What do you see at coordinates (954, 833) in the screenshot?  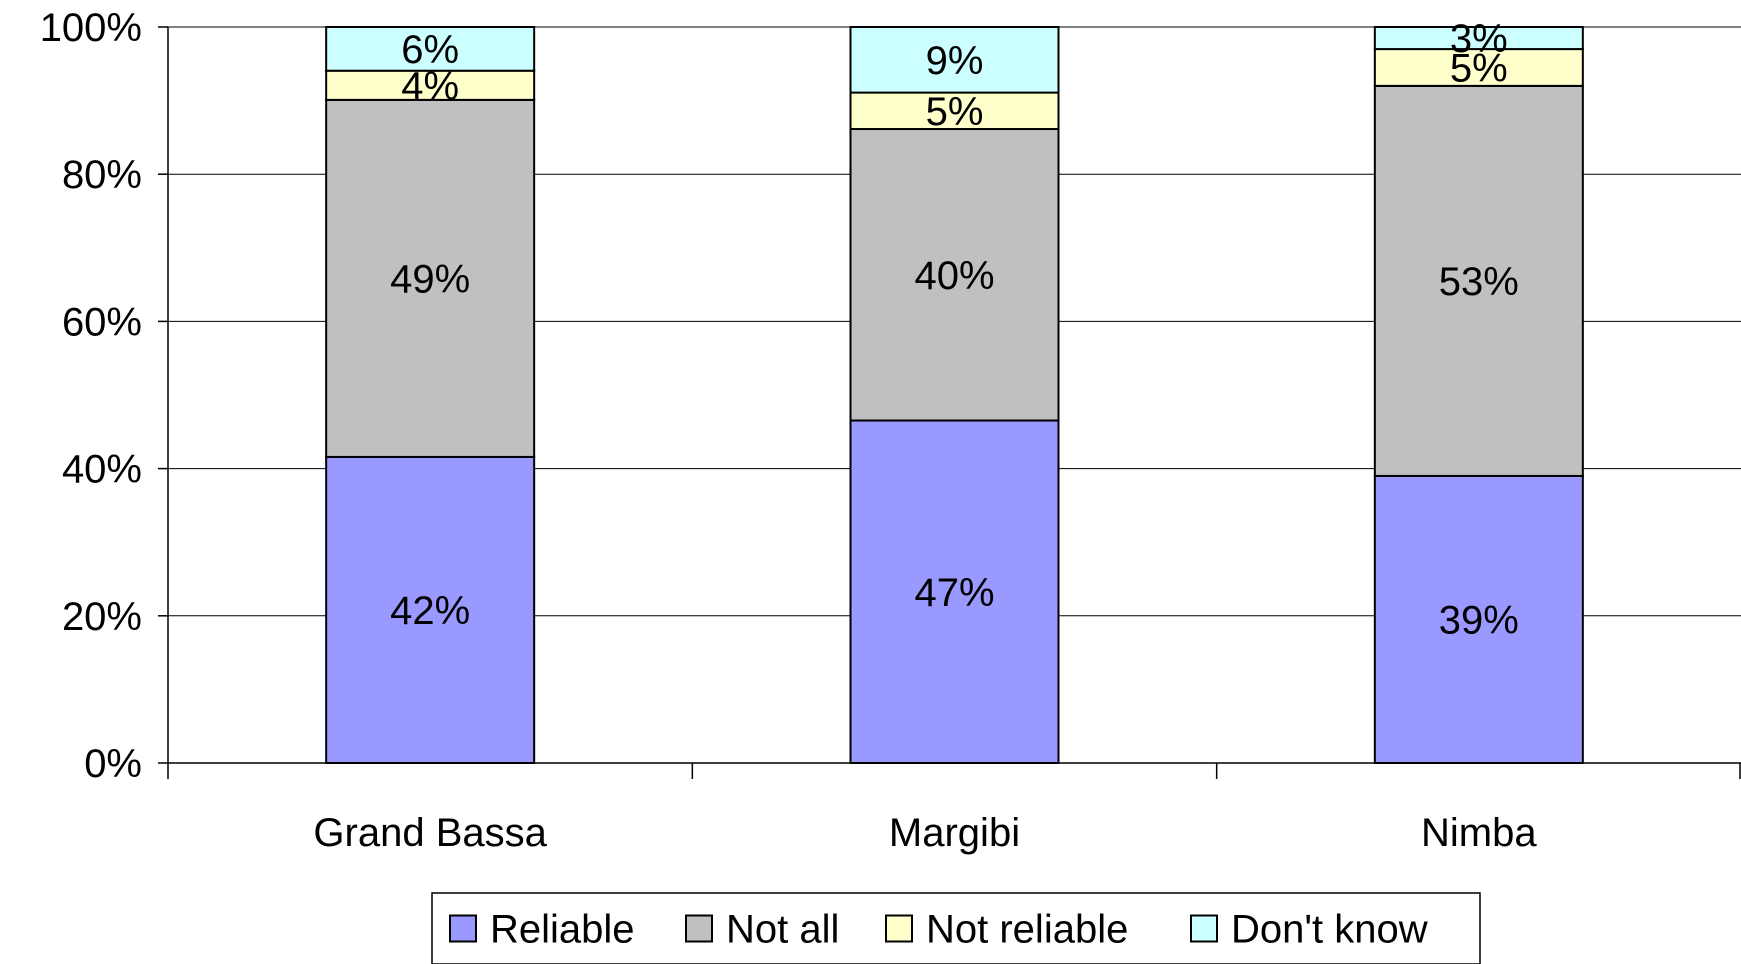 I see `x-tick-label-margibi: Margibi` at bounding box center [954, 833].